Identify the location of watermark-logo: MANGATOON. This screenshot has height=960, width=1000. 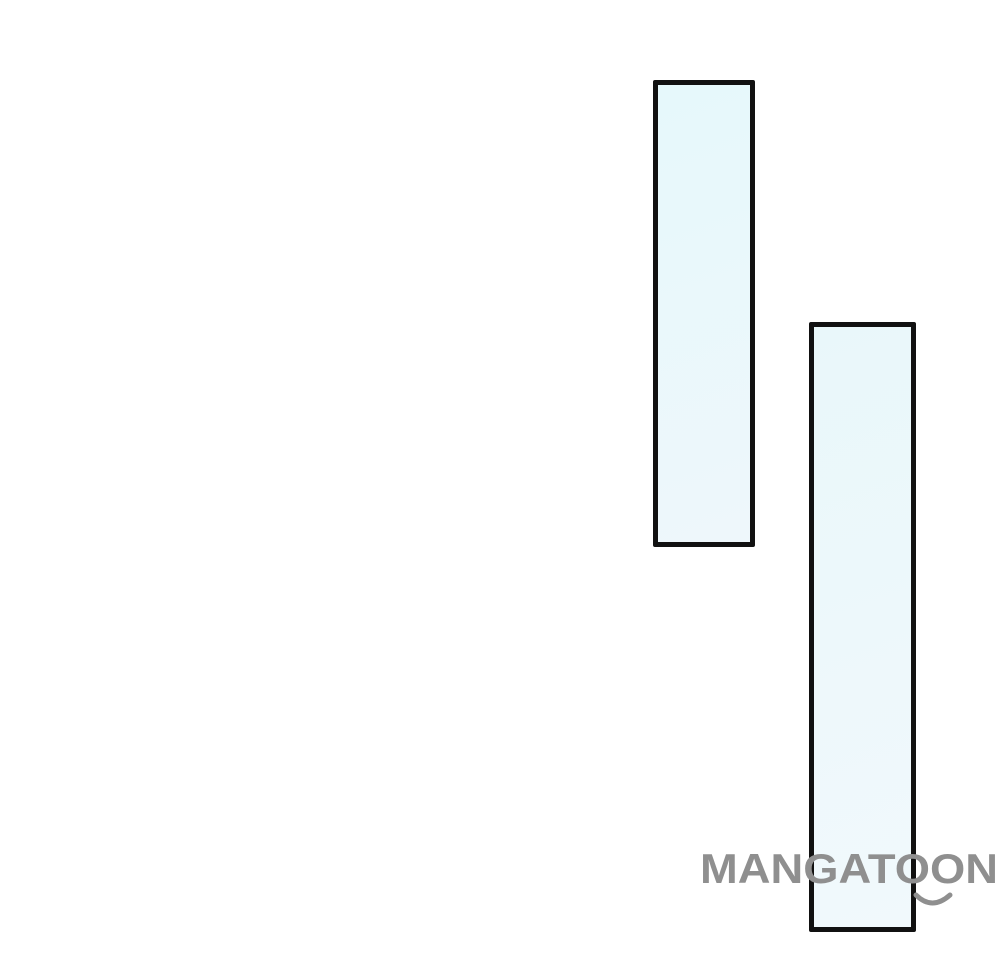
(850, 878).